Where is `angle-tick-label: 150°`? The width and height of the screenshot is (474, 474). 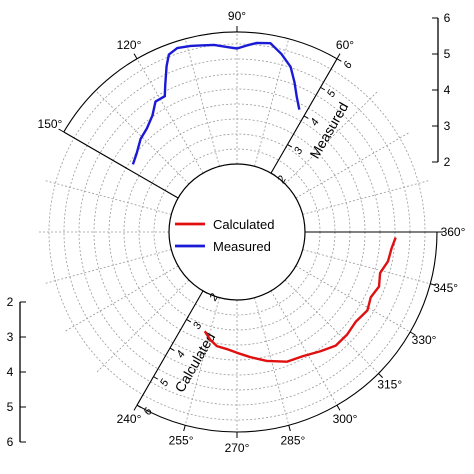
angle-tick-label: 150° is located at coordinates (50, 124).